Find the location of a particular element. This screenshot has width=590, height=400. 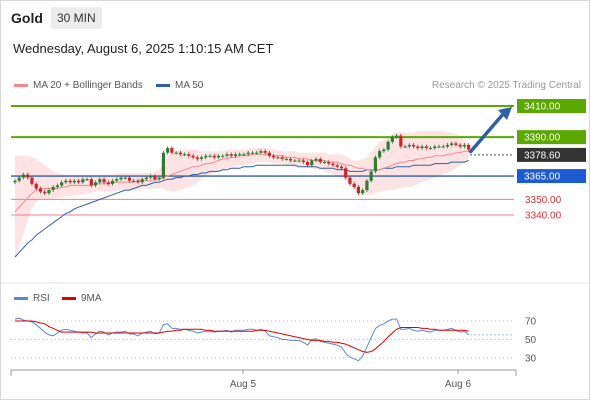

level-badge-3378.60 is located at coordinates (551, 154).